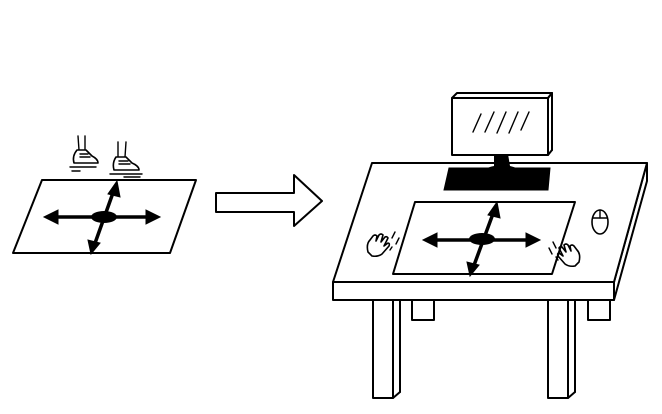 The height and width of the screenshot is (414, 662). I want to click on left-hand-icon, so click(383, 244).